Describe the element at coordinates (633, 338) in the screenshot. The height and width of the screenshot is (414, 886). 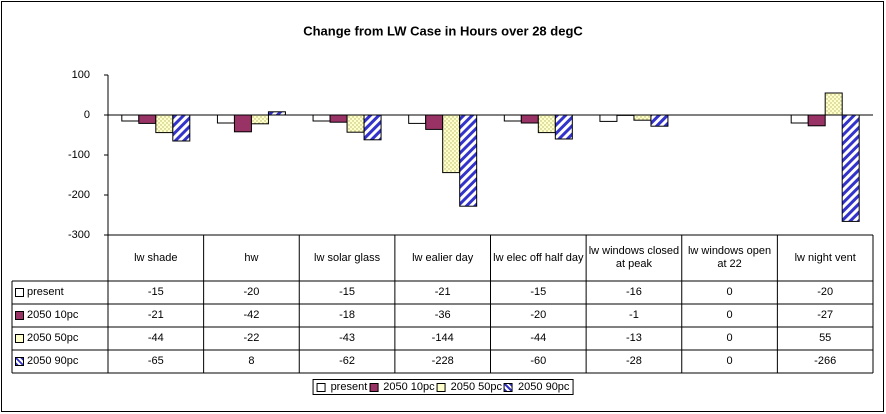
I see `table-value: -13` at that location.